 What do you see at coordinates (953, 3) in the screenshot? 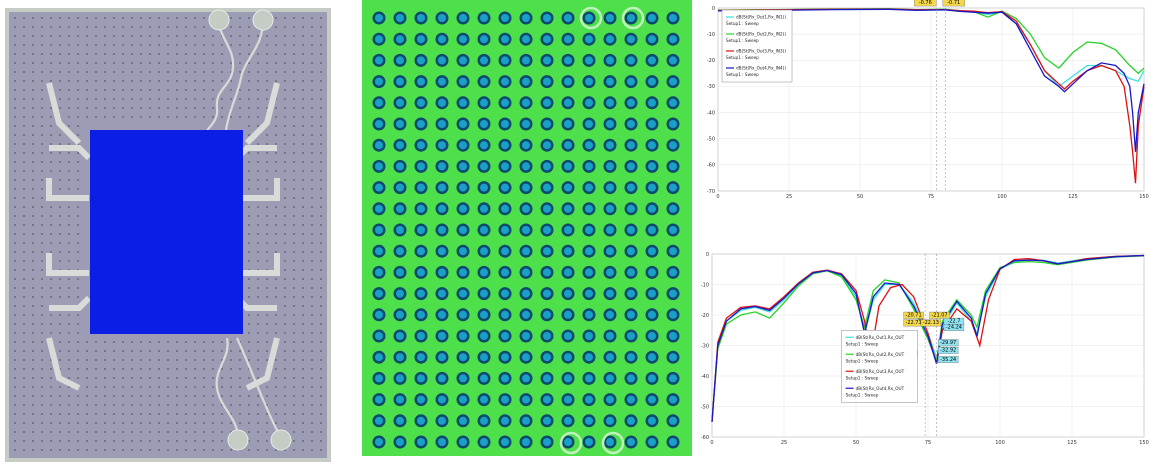
I see `marker-label: -0.71` at bounding box center [953, 3].